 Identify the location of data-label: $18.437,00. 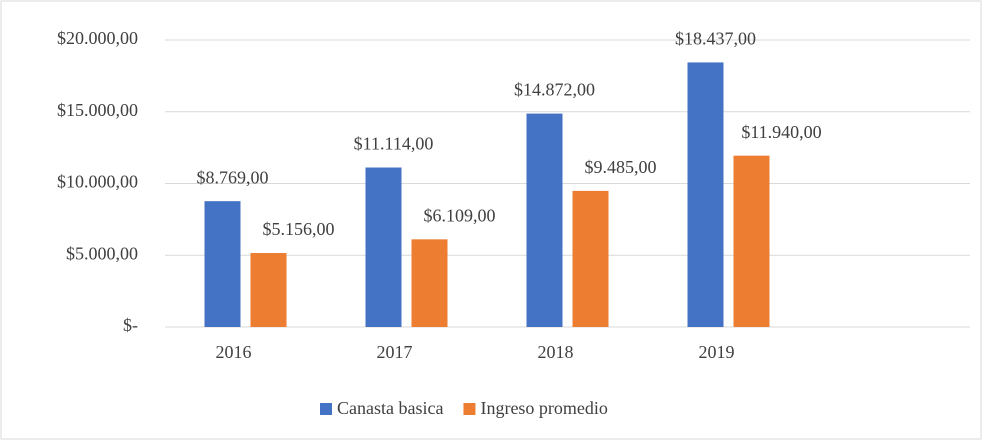
(715, 39).